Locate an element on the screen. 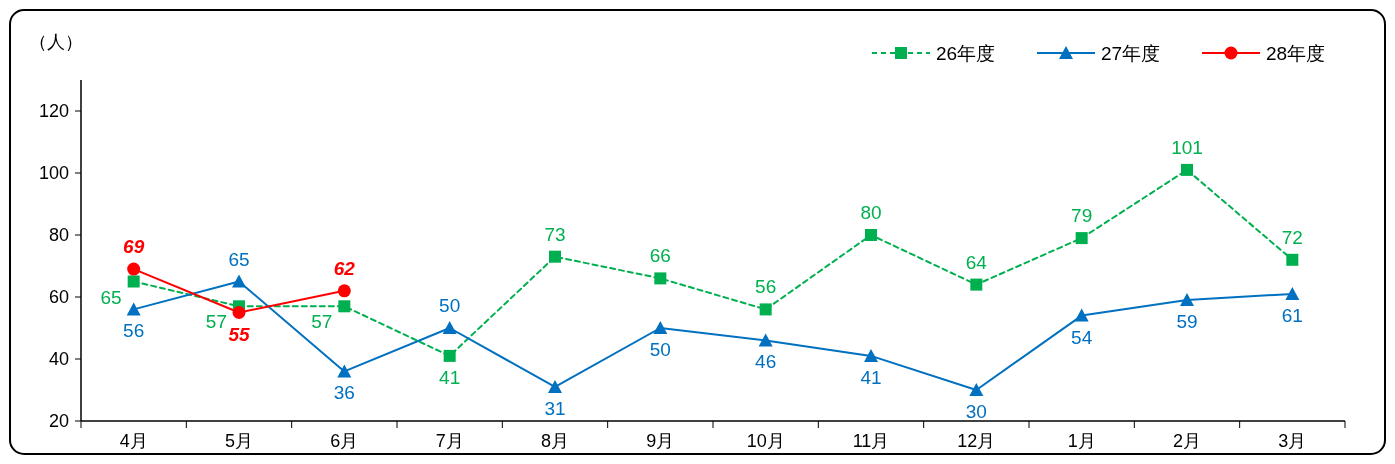 The height and width of the screenshot is (464, 1395). data-label: 61 is located at coordinates (1292, 315).